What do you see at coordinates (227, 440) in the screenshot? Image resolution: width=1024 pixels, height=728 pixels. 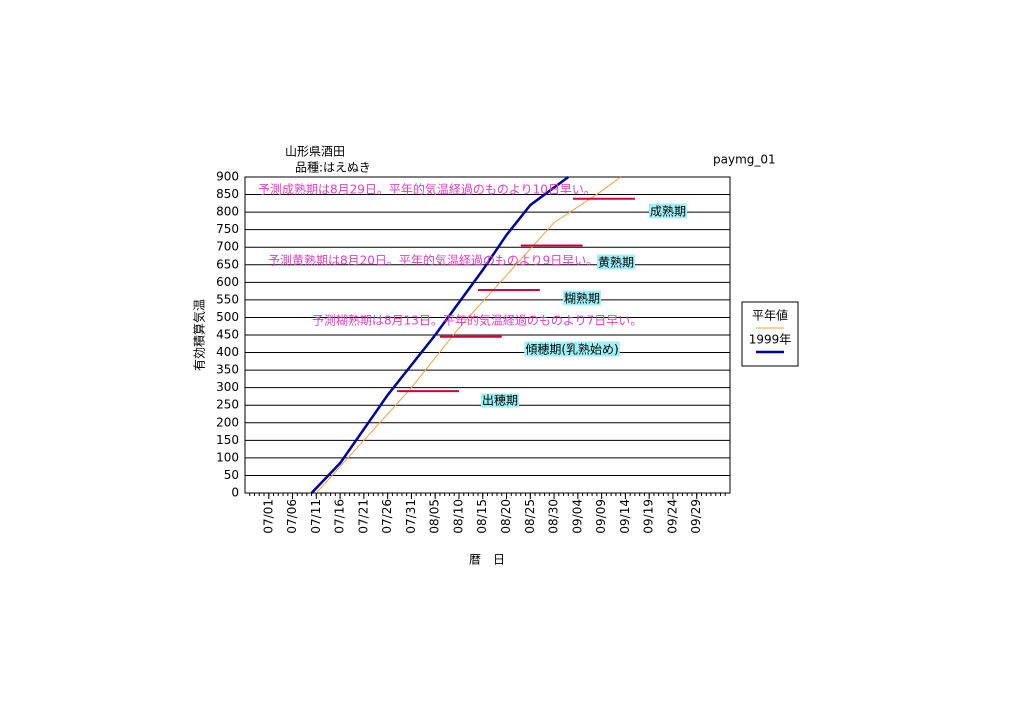 I see `y-tick-label: 150` at bounding box center [227, 440].